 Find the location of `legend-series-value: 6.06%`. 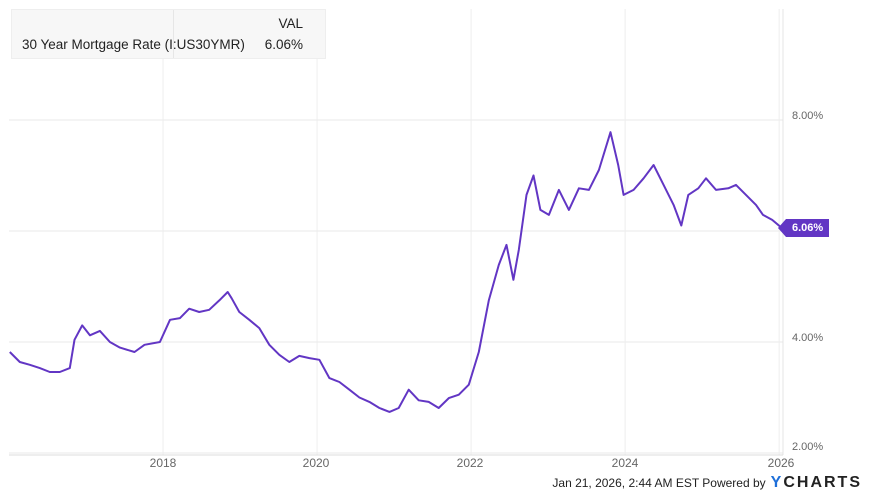

legend-series-value: 6.06% is located at coordinates (283, 44).